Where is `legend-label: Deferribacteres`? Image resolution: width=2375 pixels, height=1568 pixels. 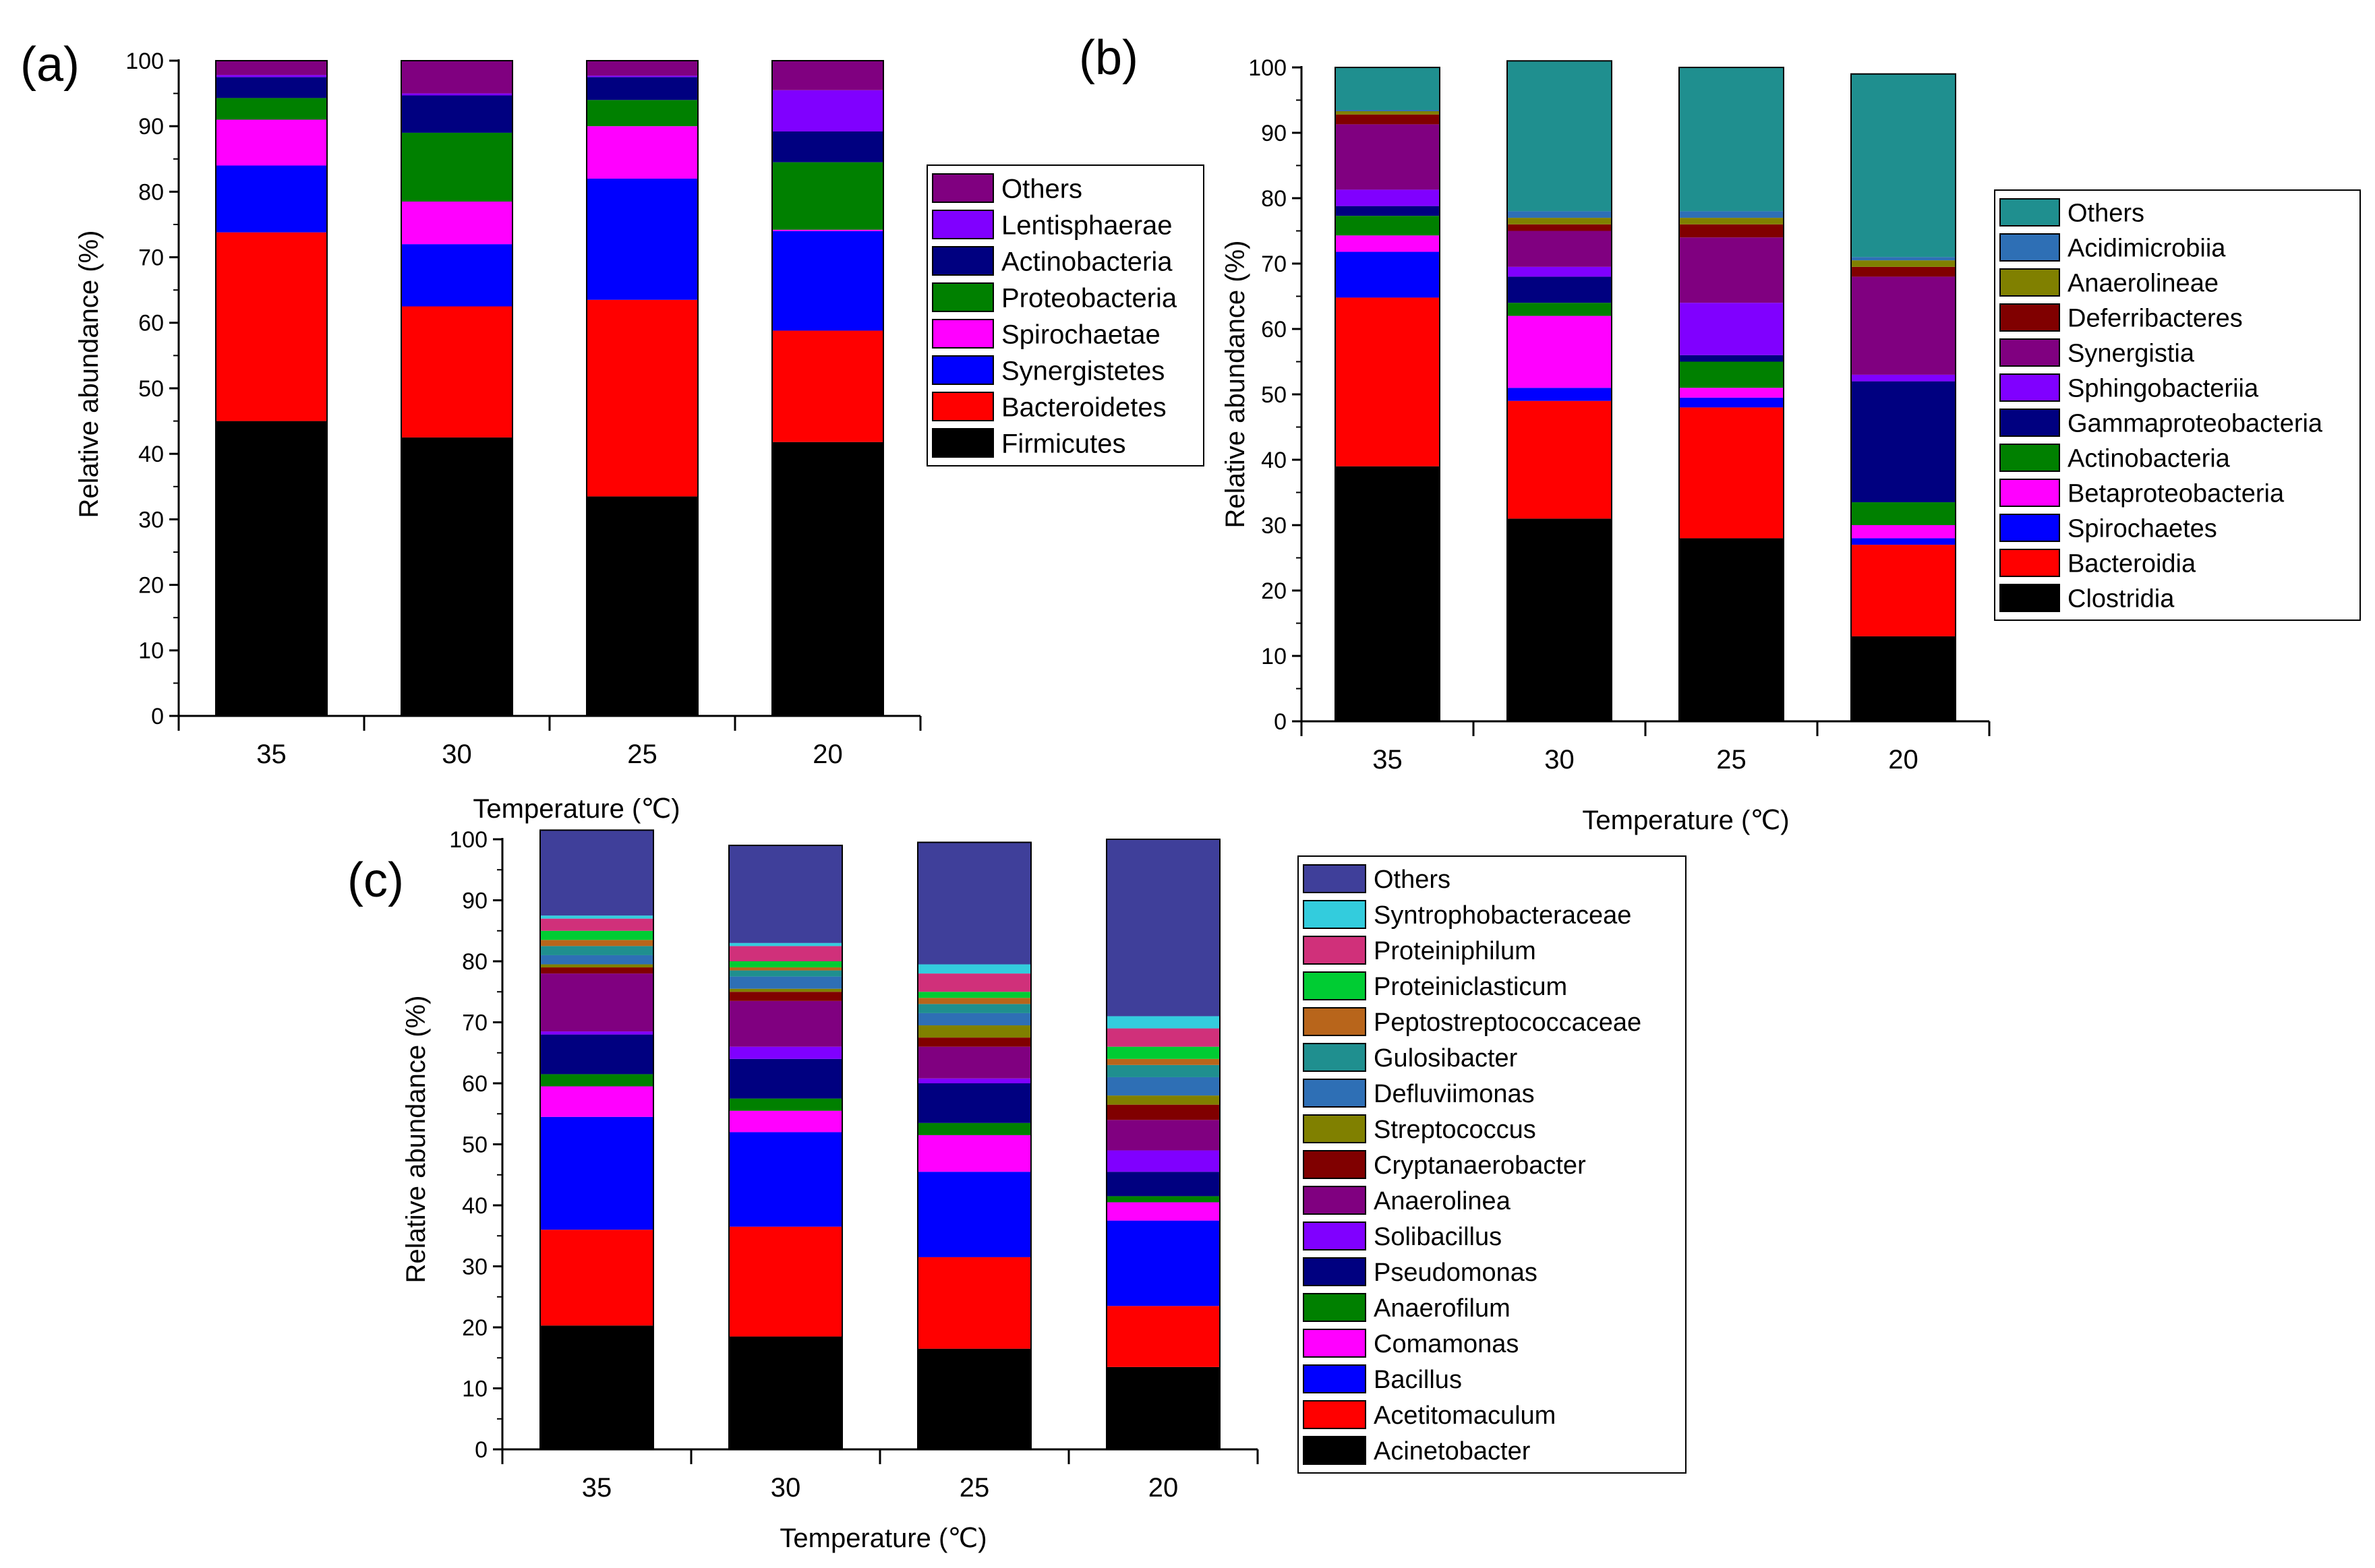 legend-label: Deferribacteres is located at coordinates (2155, 319).